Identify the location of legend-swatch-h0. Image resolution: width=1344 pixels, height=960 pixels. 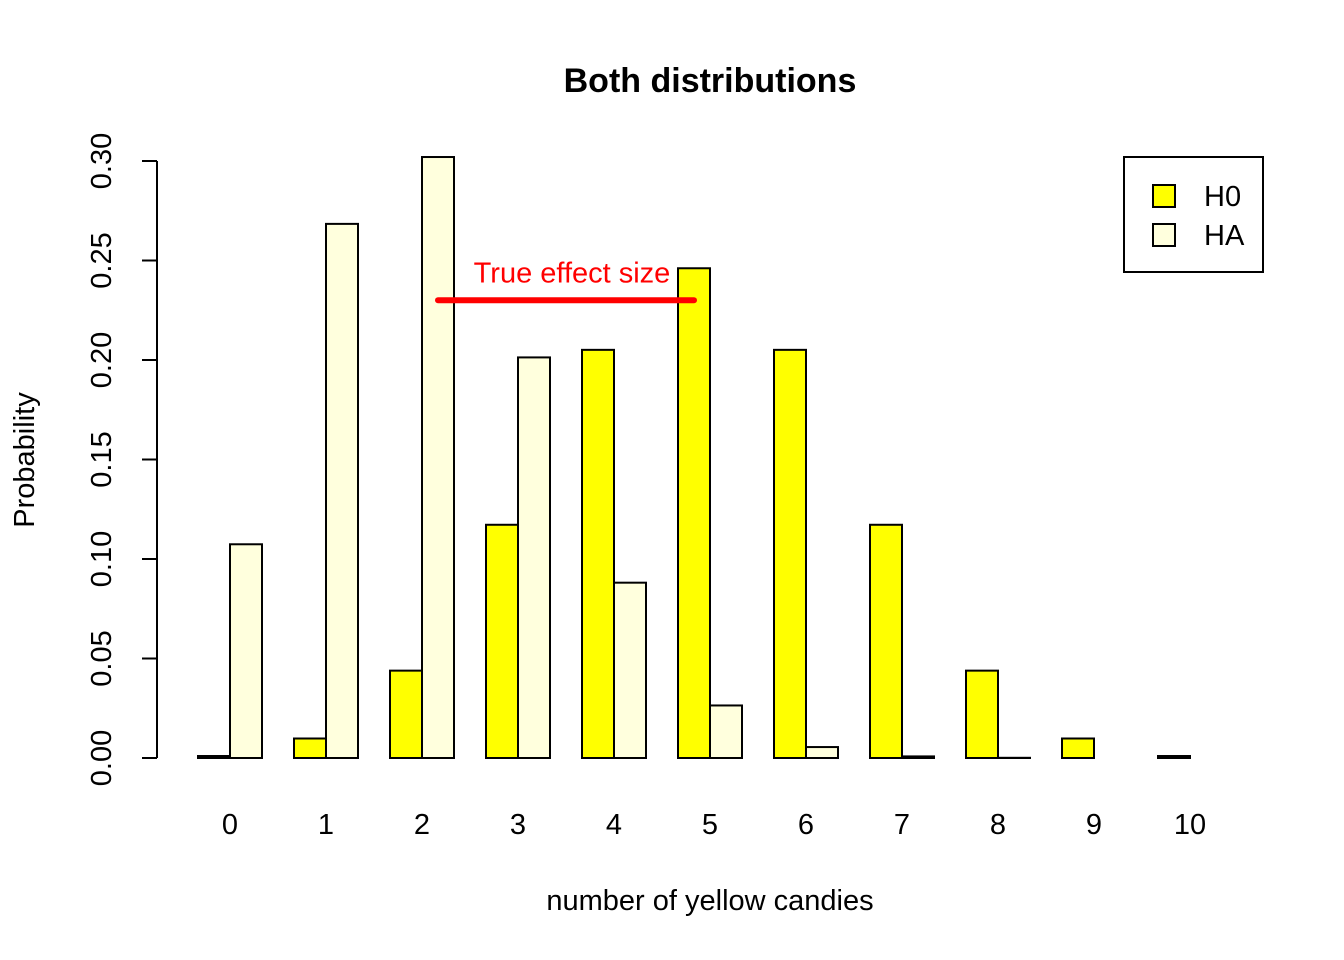
(1164, 196).